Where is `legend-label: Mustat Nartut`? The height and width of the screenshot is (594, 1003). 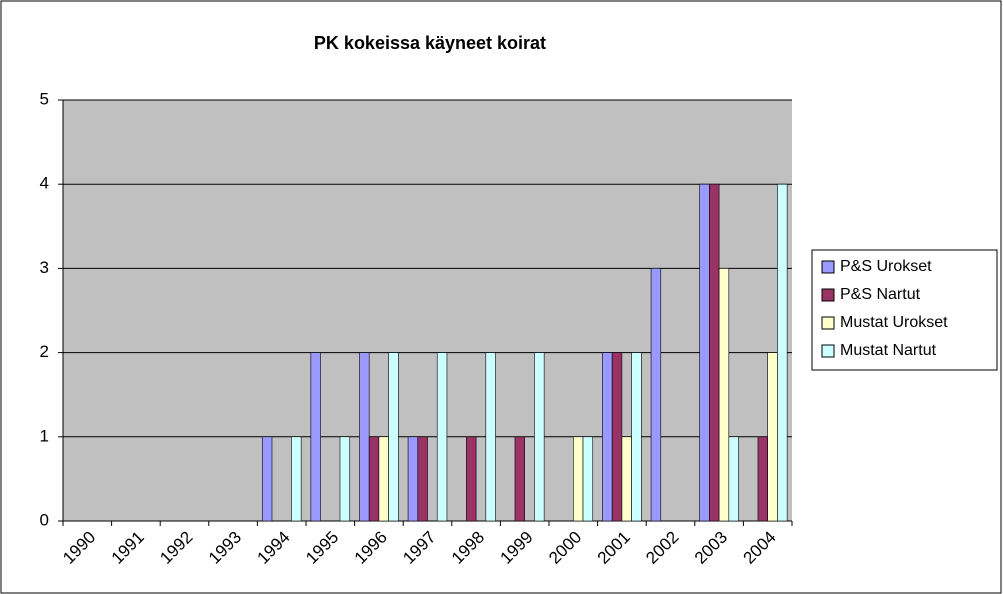 legend-label: Mustat Nartut is located at coordinates (888, 350).